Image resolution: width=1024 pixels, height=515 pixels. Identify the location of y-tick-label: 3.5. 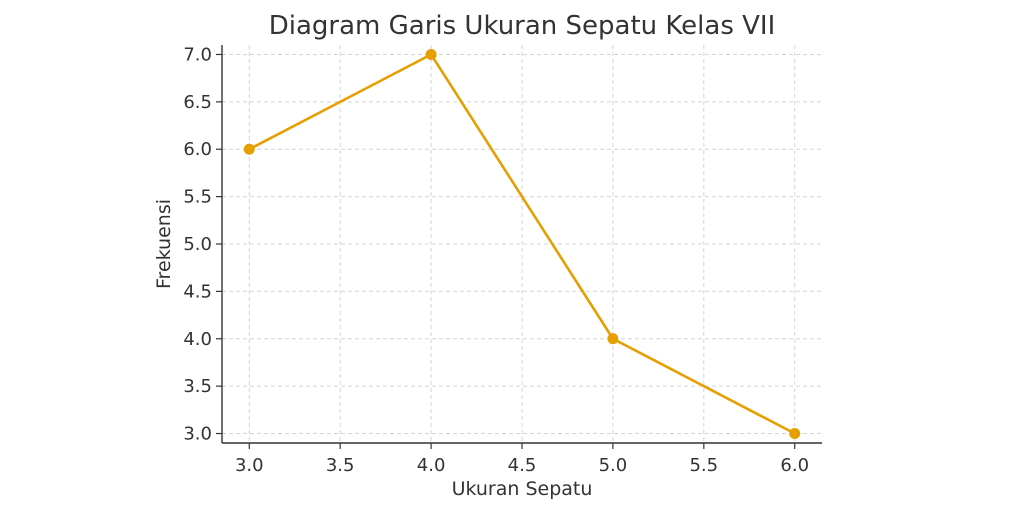
(197, 386).